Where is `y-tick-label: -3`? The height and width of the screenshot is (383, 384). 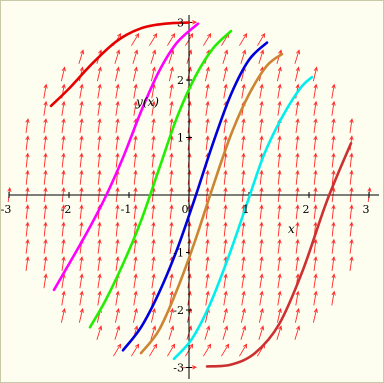
y-tick-label: -3 is located at coordinates (178, 368).